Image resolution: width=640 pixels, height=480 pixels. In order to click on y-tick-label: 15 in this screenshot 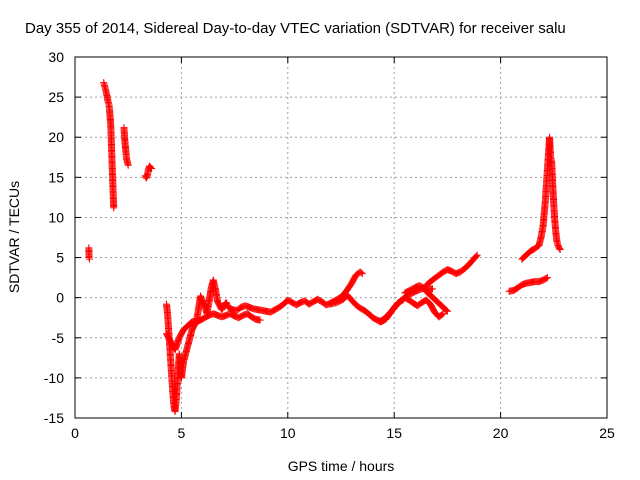, I will do `click(56, 177)`.